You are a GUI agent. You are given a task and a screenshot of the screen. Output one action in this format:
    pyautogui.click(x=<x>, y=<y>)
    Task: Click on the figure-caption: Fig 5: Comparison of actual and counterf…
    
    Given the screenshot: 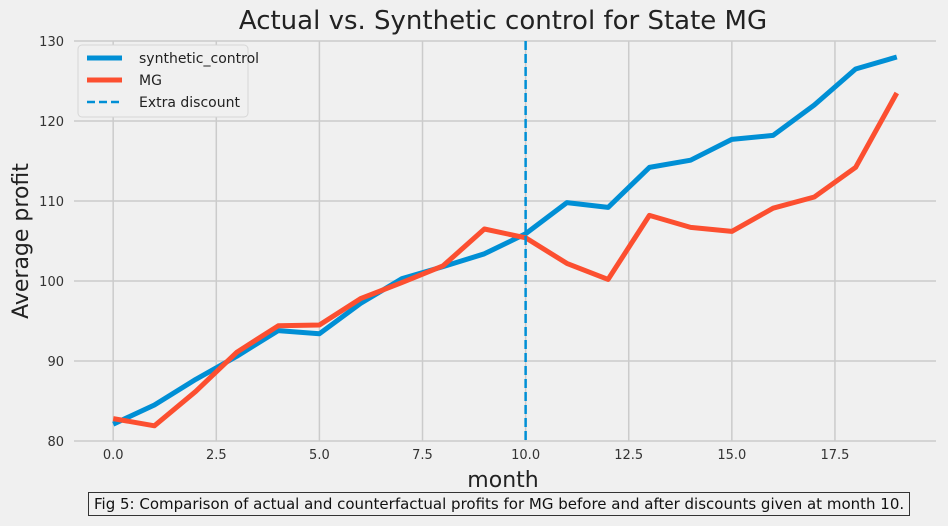 What is the action you would take?
    pyautogui.click(x=499, y=504)
    